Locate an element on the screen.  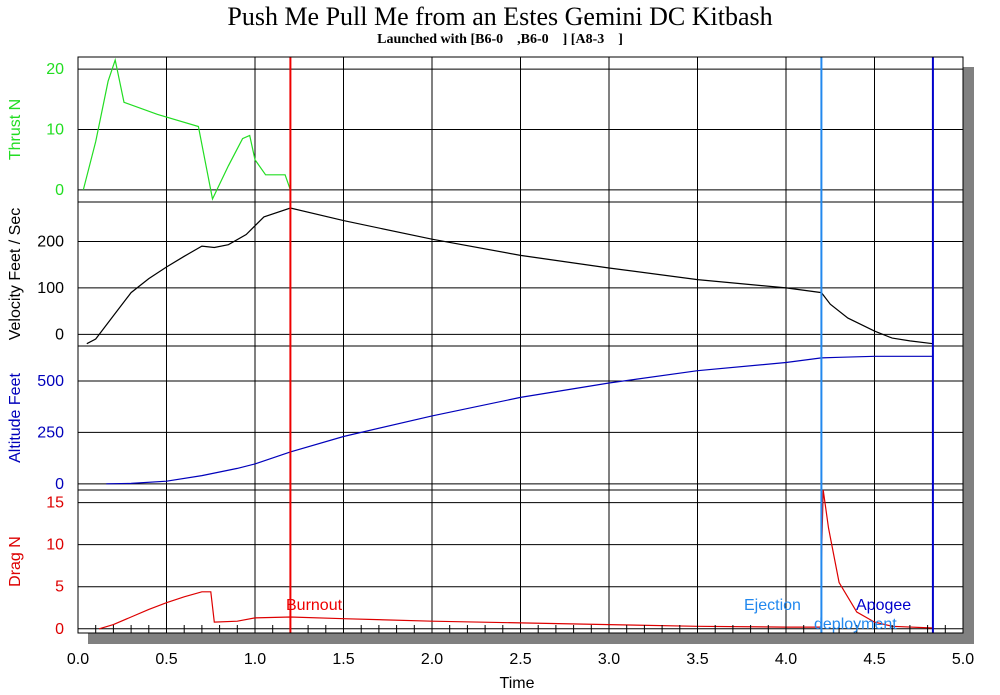
x-tick-label: 1.0 is located at coordinates (255, 659).